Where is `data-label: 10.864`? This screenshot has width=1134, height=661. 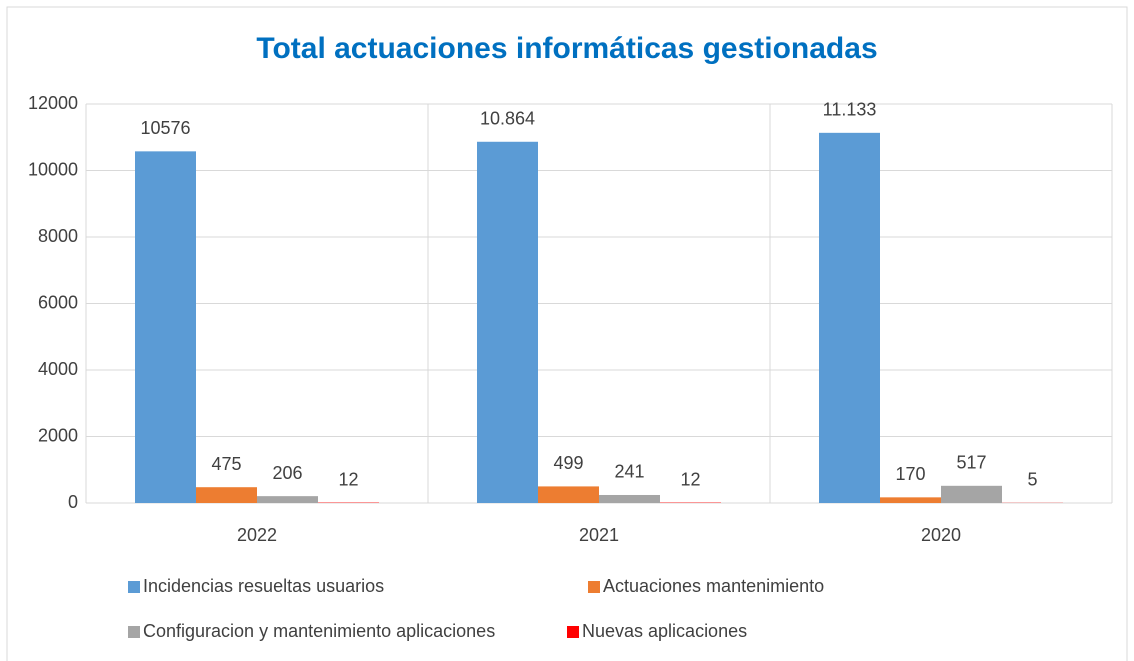
data-label: 10.864 is located at coordinates (507, 119).